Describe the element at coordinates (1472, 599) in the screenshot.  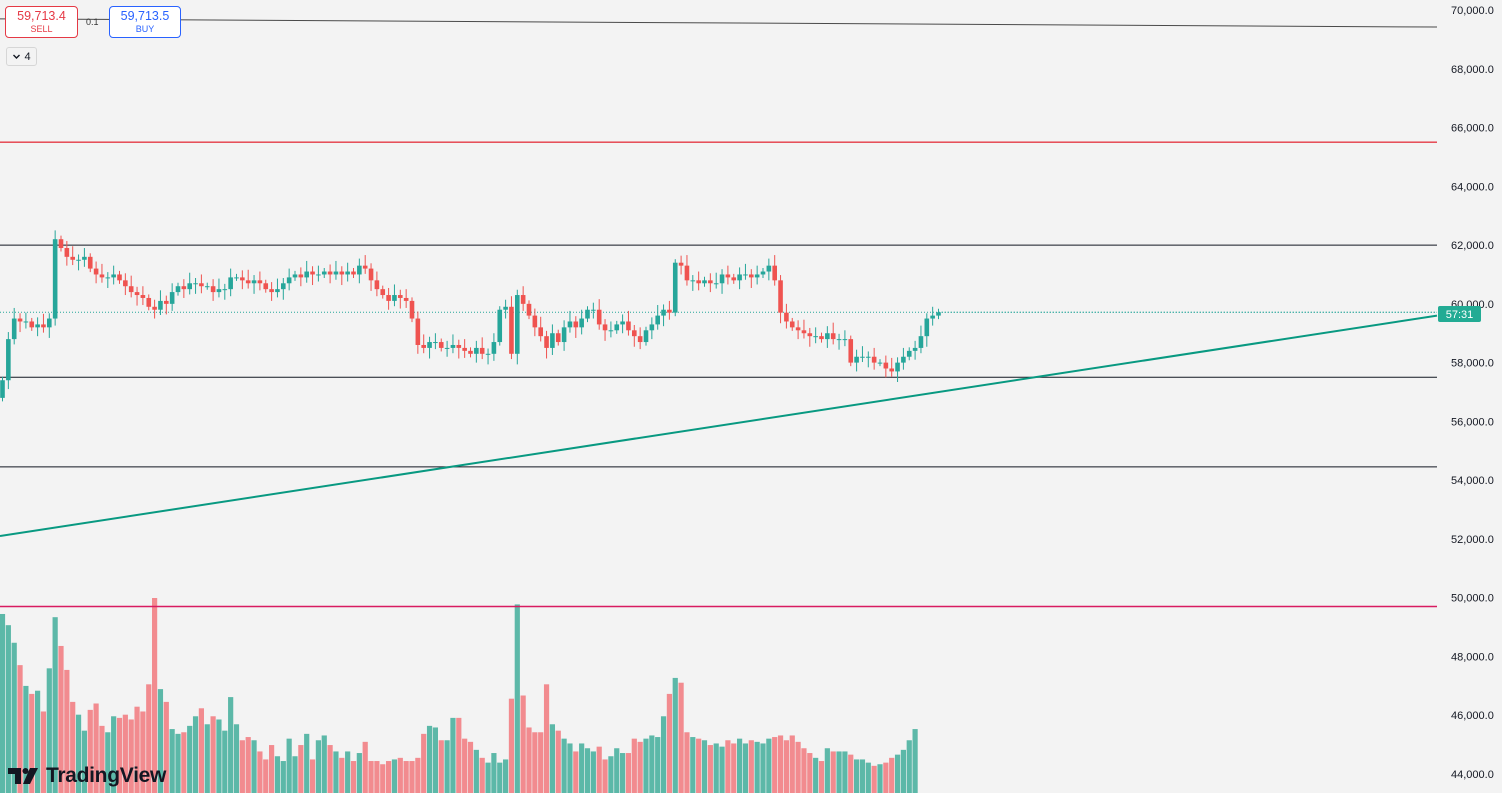
I see `y-tick-label: 50,000.0` at that location.